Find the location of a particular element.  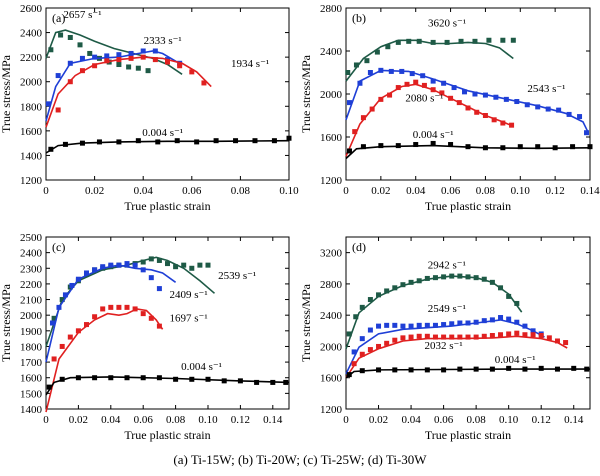

x-tick-label: 0.14 is located at coordinates (273, 420).